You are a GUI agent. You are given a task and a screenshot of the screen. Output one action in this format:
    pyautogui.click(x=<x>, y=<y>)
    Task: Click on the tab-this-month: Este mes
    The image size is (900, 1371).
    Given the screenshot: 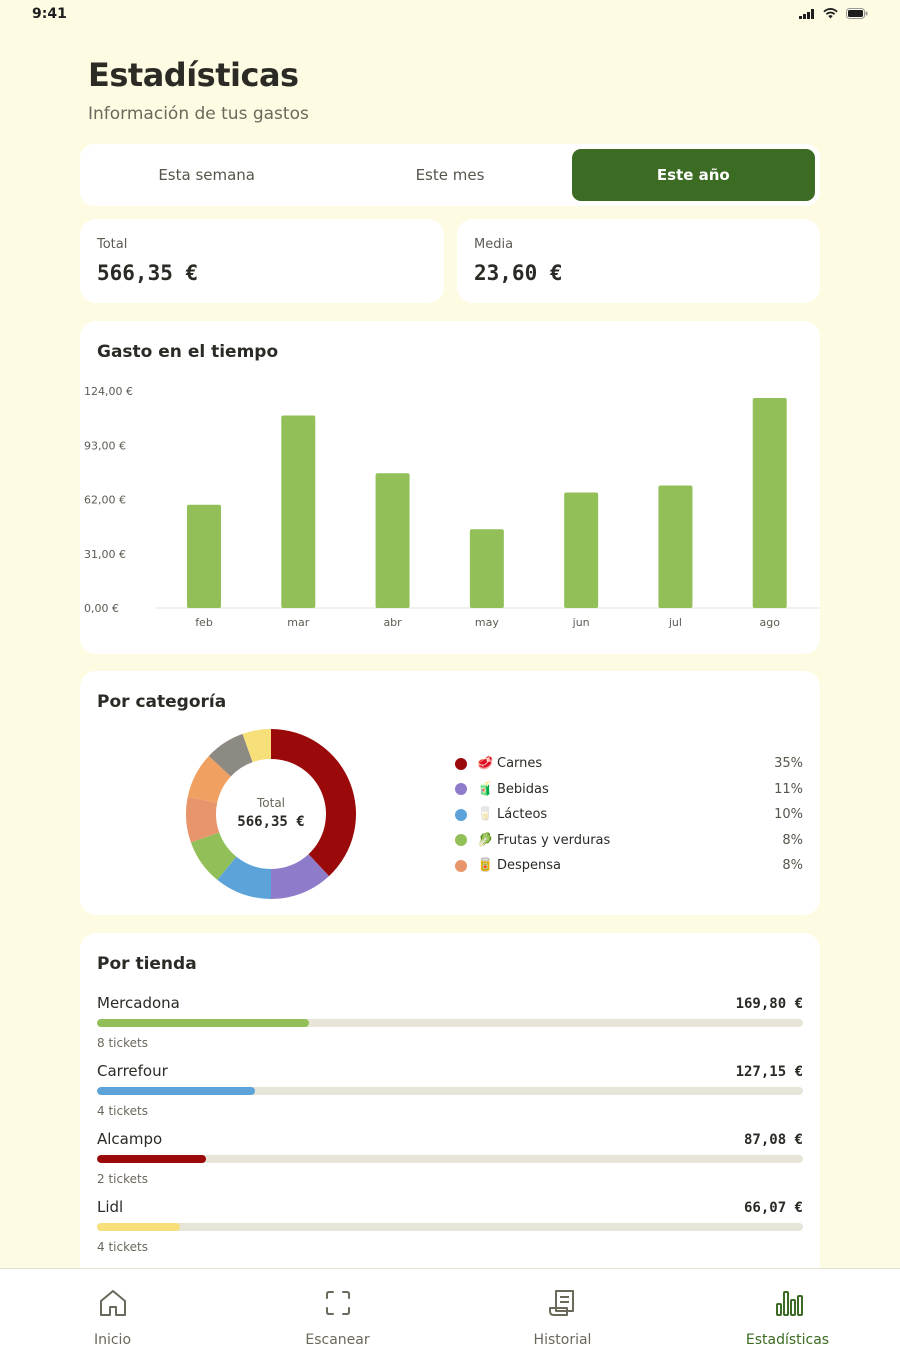 What is the action you would take?
    pyautogui.click(x=450, y=175)
    